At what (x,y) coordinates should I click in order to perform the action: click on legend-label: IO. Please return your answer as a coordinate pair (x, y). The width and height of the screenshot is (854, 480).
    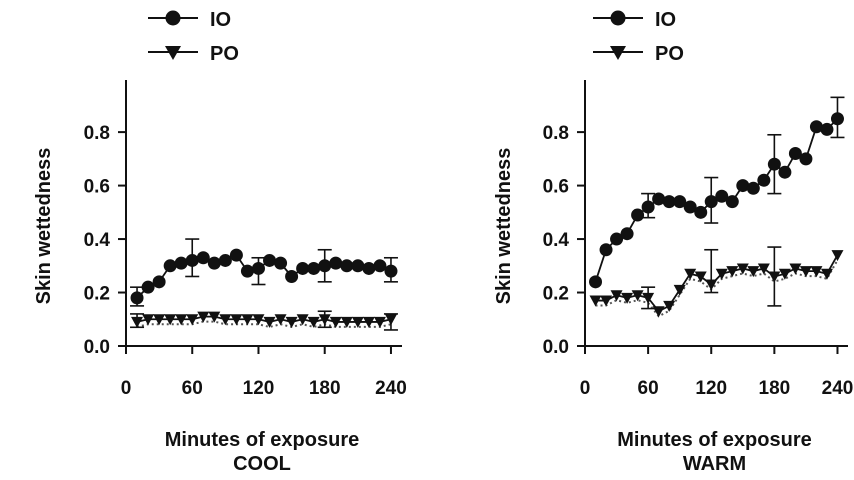
    Looking at the image, I should click on (220, 20).